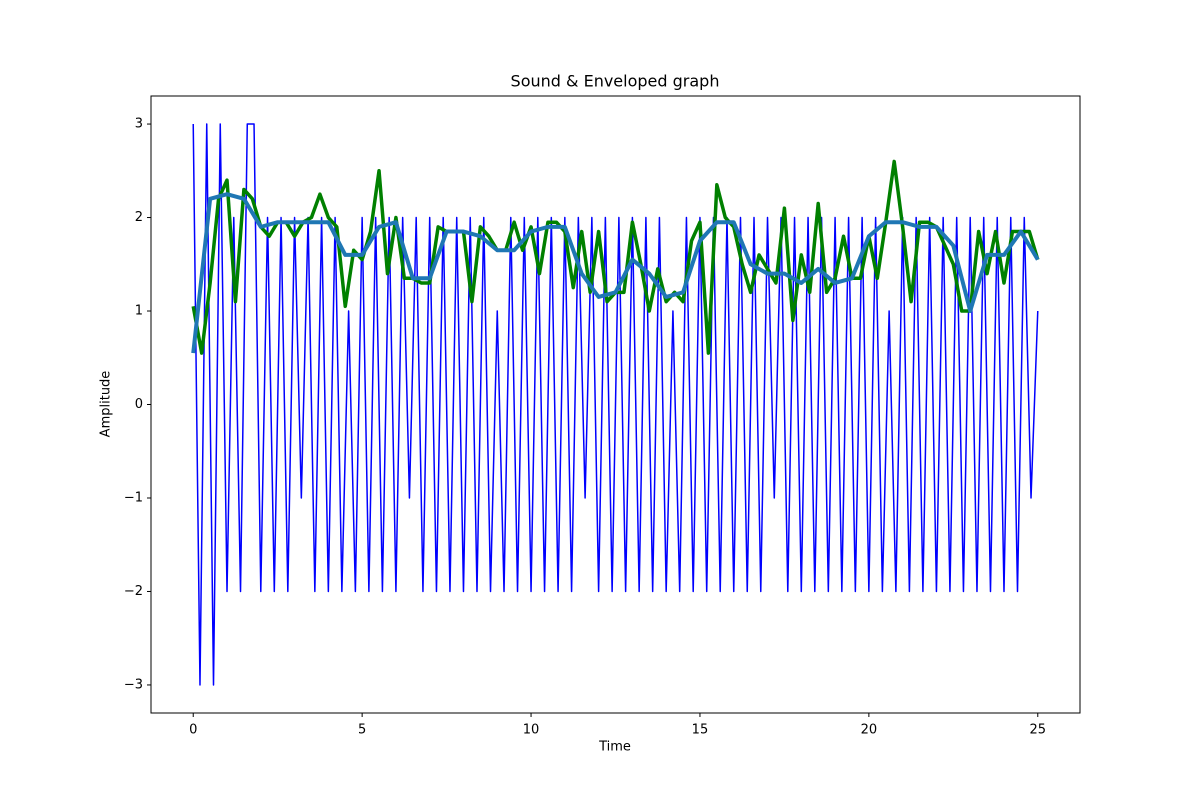 The image size is (1200, 804). Describe the element at coordinates (139, 124) in the screenshot. I see `y-tick-label: 3` at that location.